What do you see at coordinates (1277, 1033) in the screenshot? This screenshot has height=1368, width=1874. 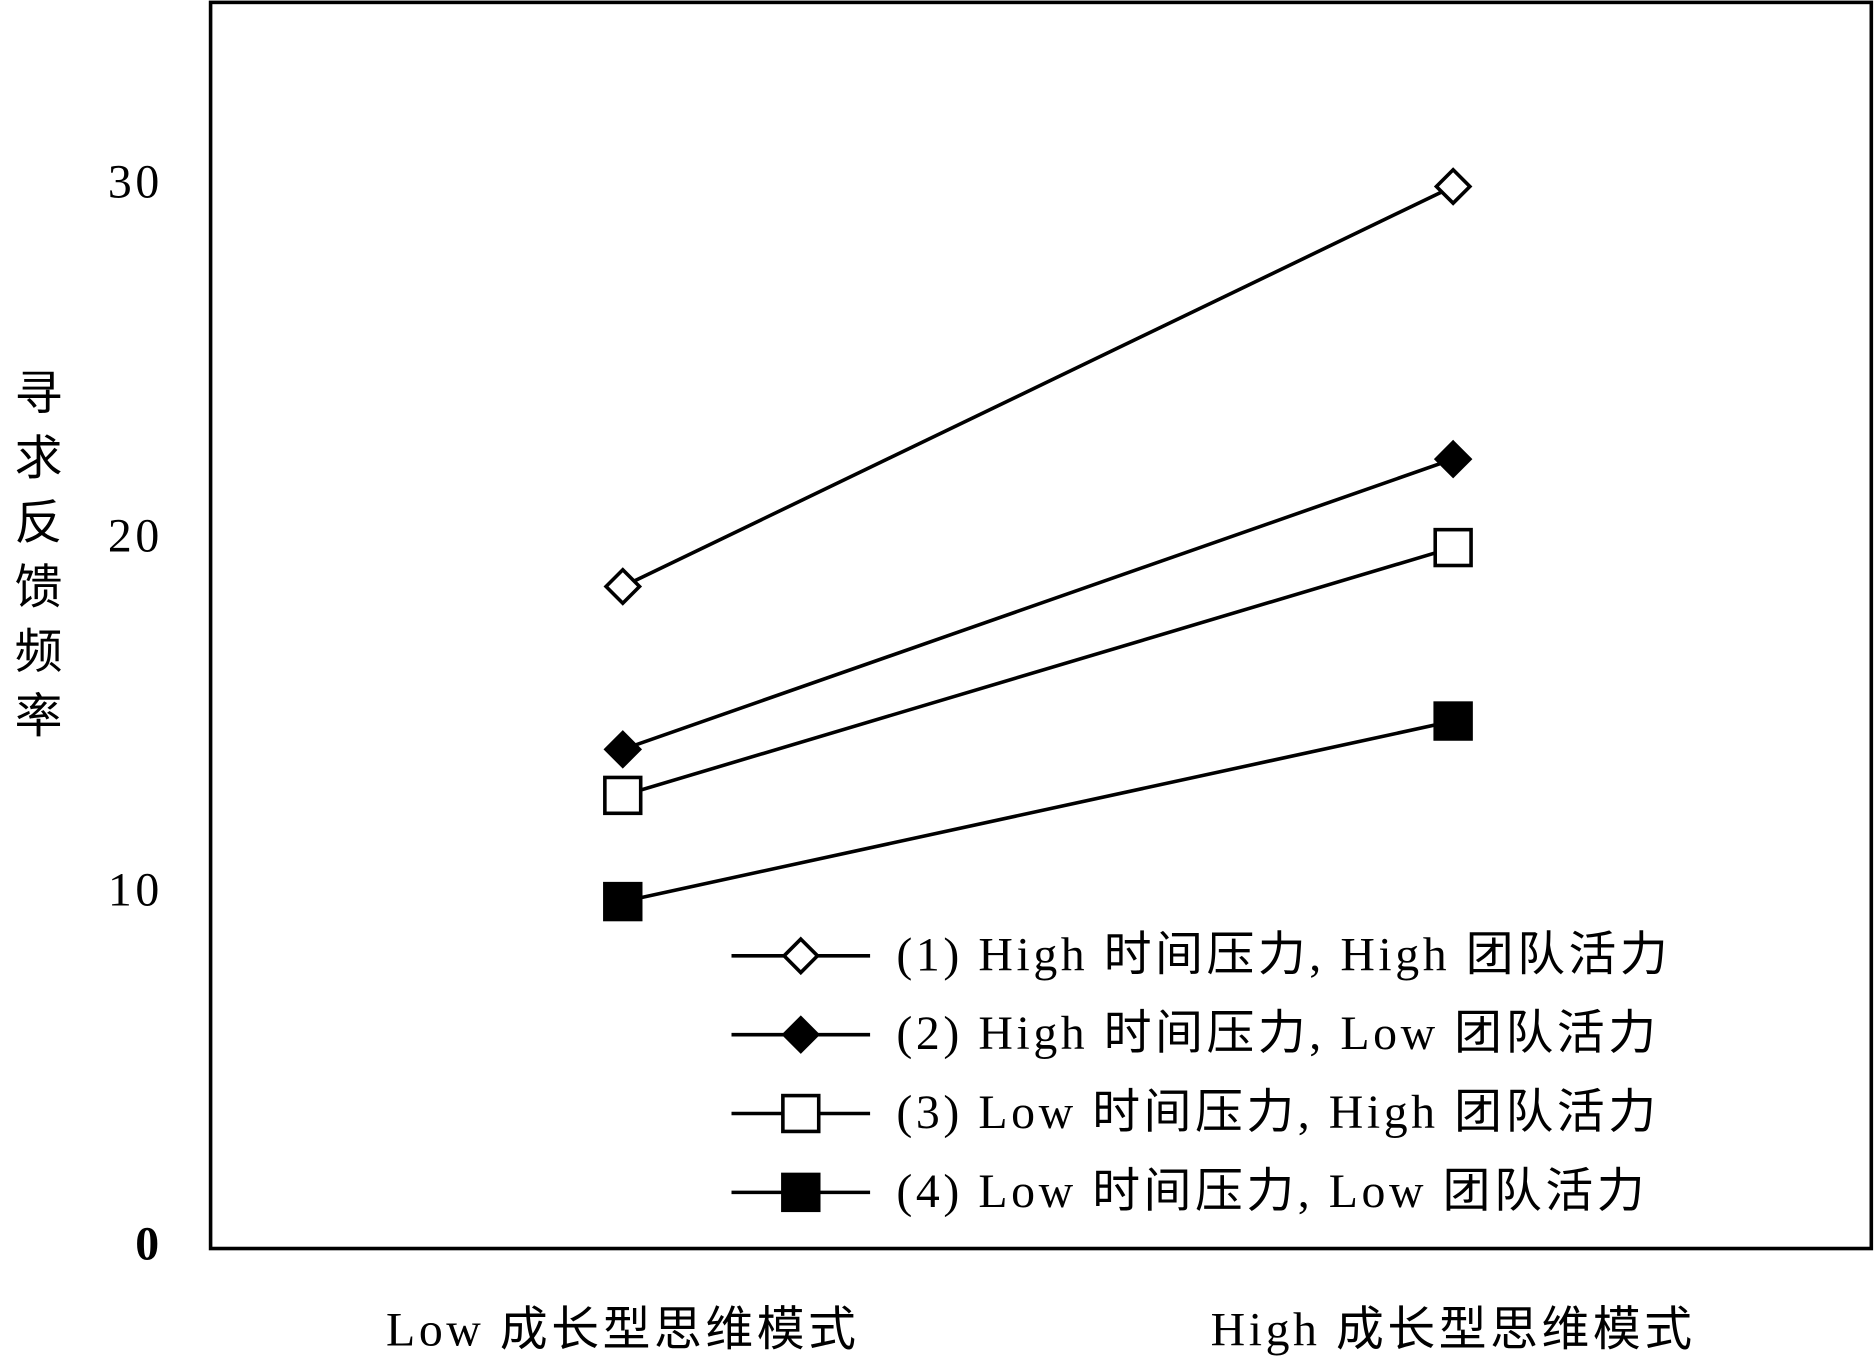 I see `legend-label: (2) High 时间压力, Low 团队活力` at bounding box center [1277, 1033].